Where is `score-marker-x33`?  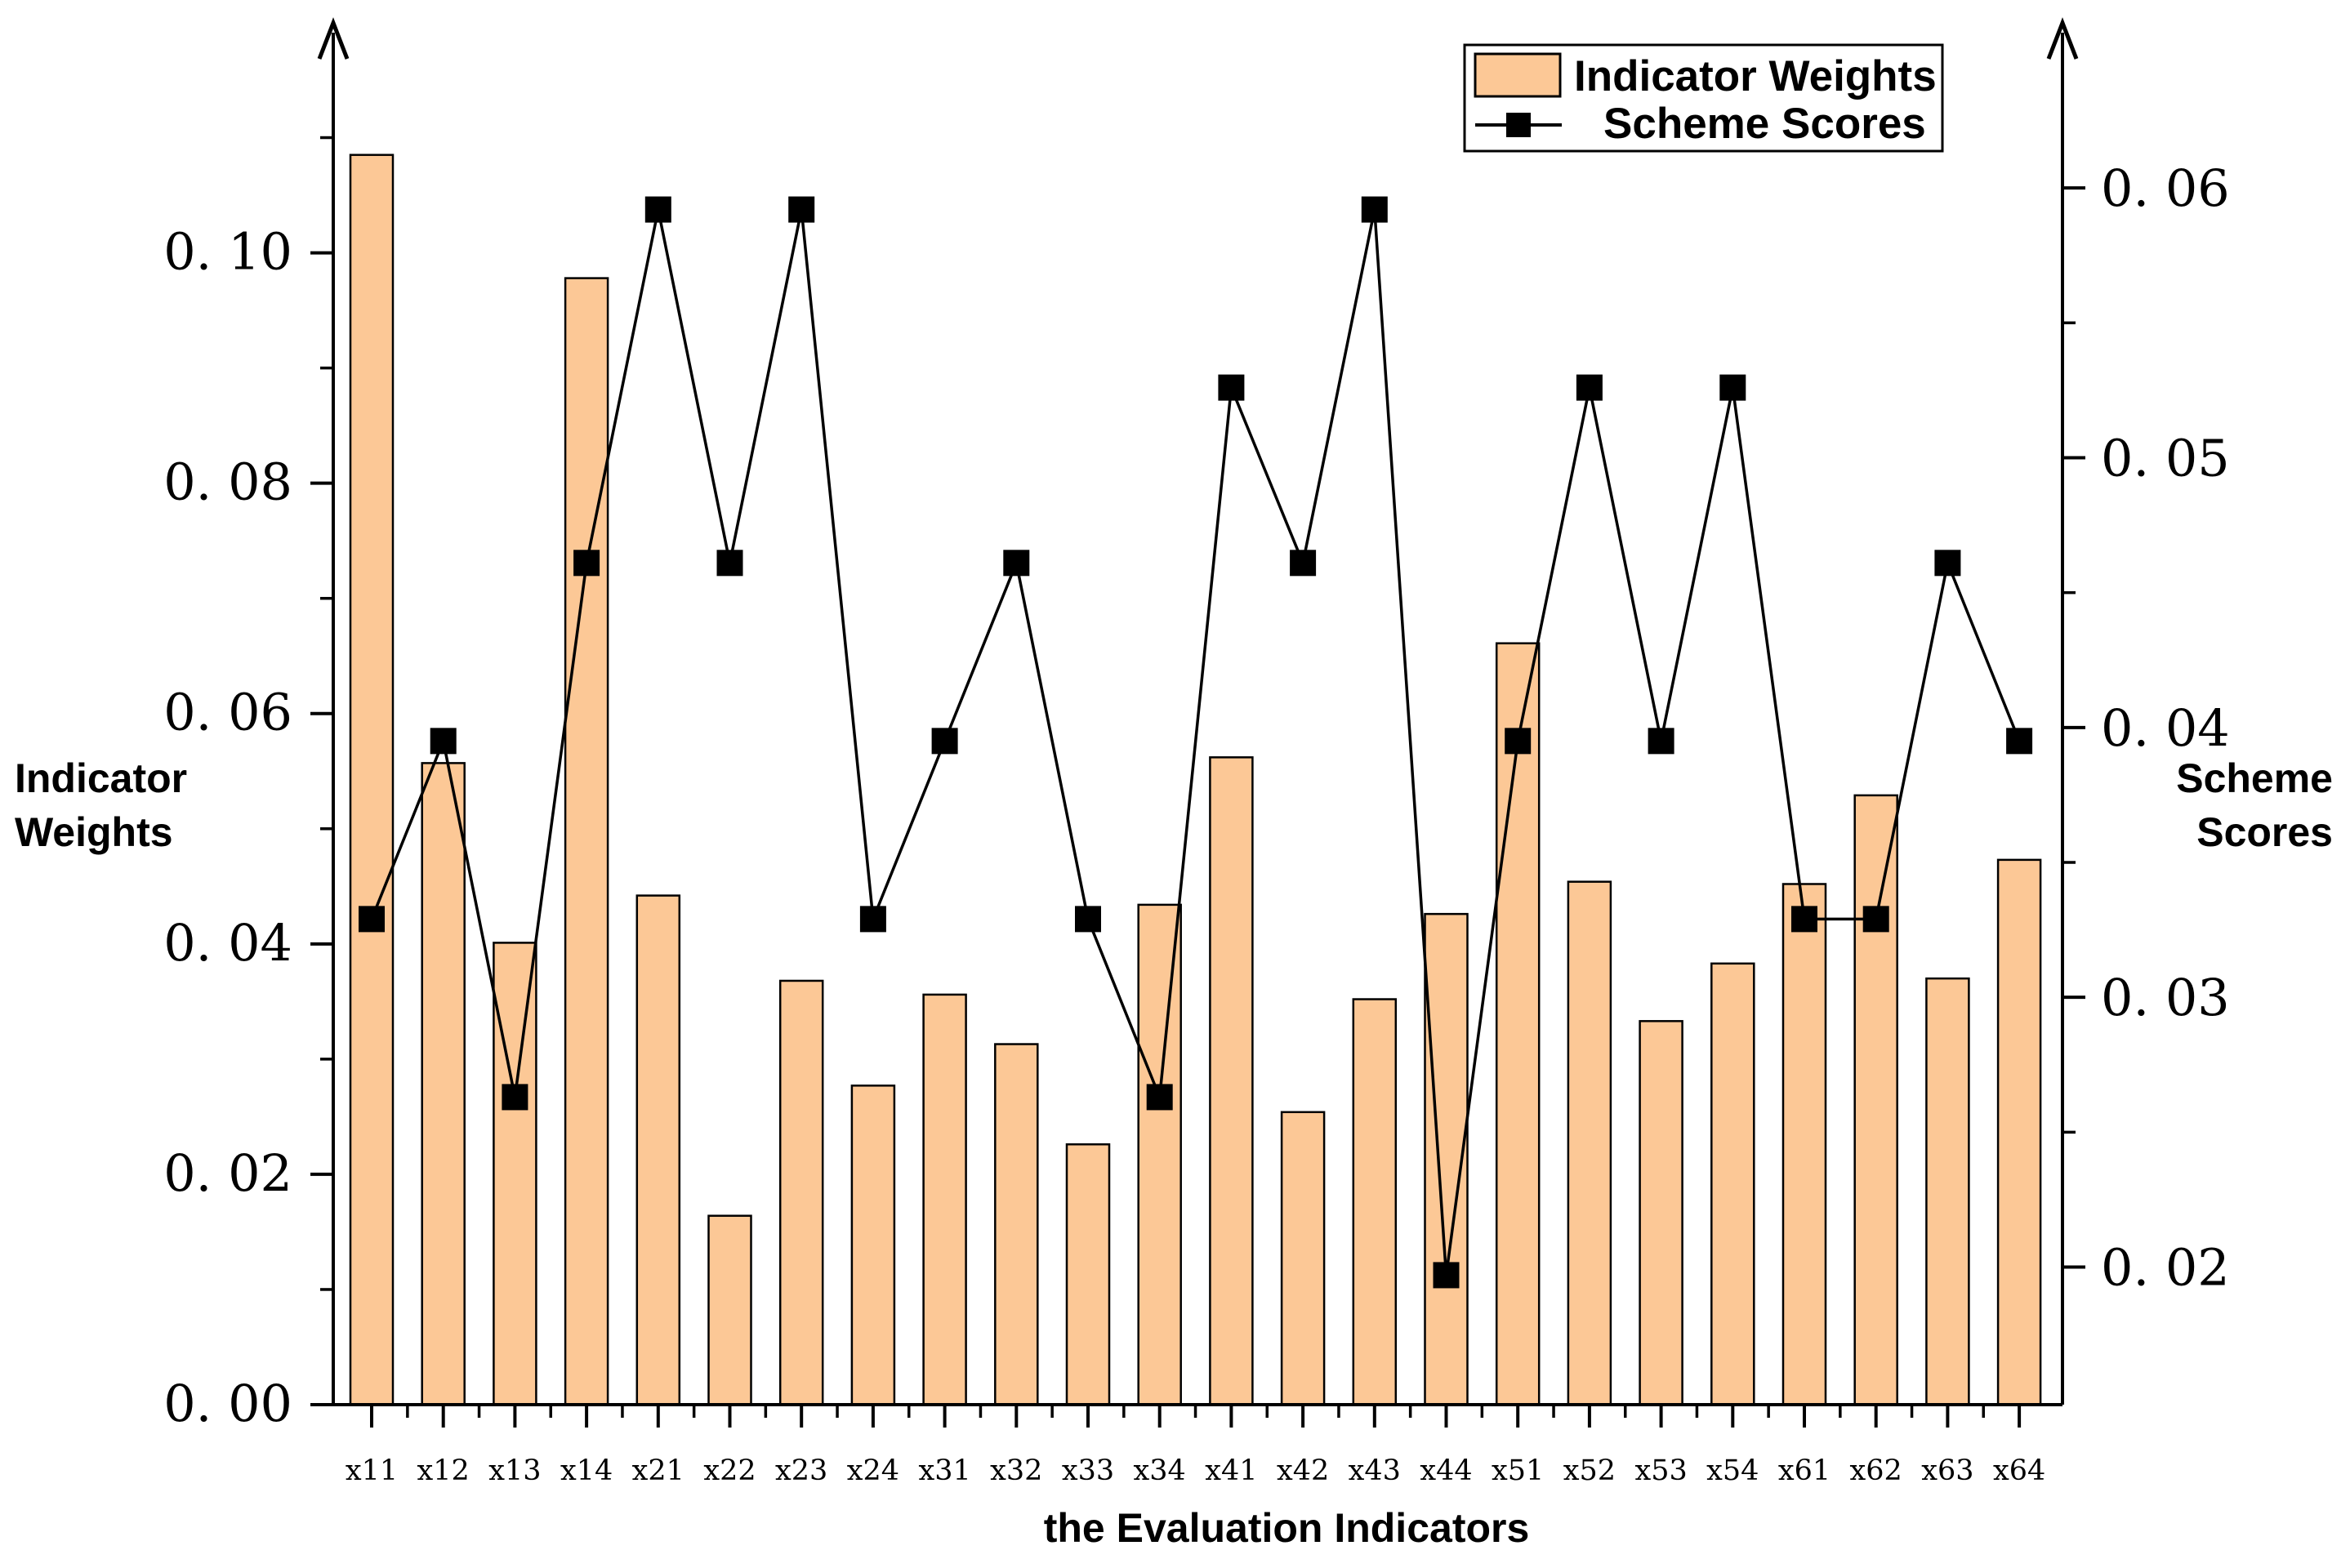 score-marker-x33 is located at coordinates (1088, 919).